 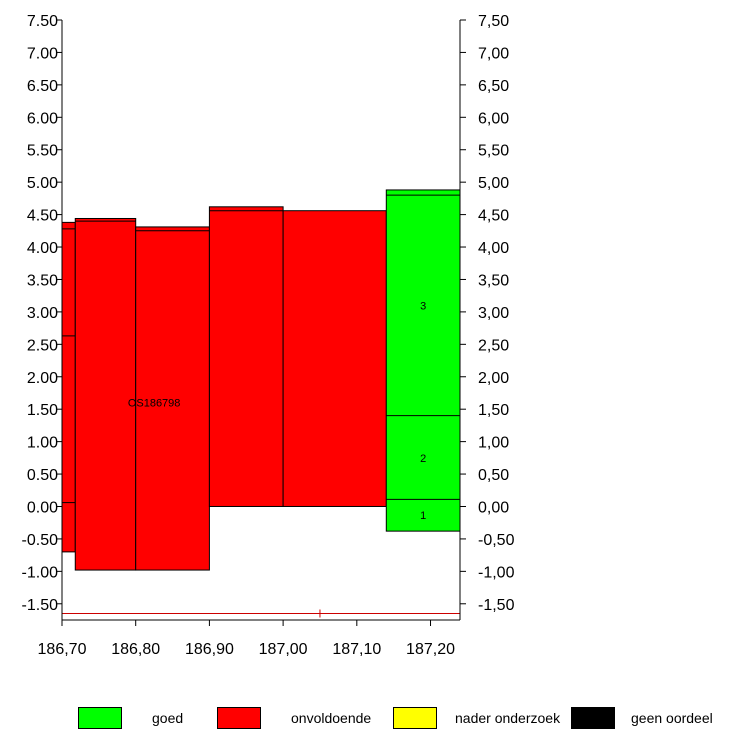 I want to click on y-tick-label-left: 2.50, so click(x=42, y=345).